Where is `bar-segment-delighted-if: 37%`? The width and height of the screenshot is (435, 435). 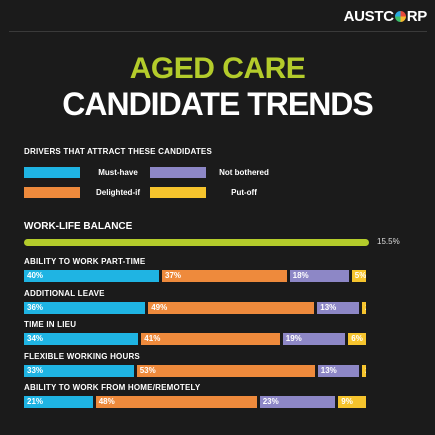
bar-segment-delighted-if: 37% is located at coordinates (224, 276).